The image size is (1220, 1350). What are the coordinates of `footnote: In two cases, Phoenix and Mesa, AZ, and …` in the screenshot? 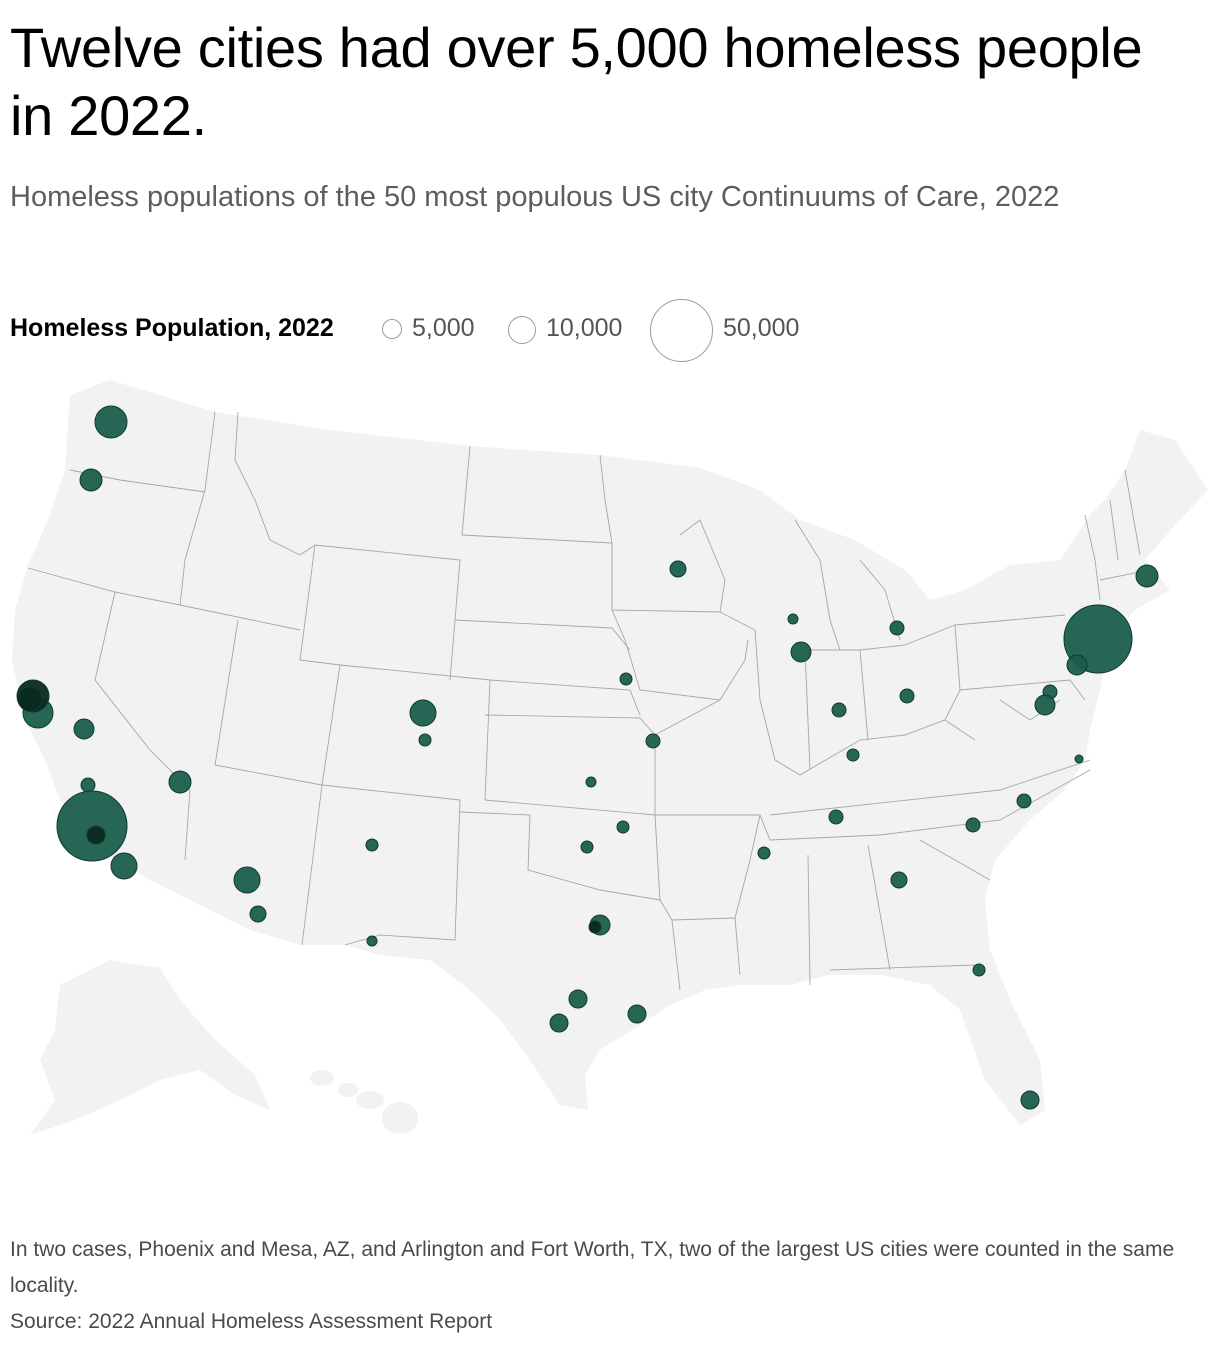 It's located at (592, 1267).